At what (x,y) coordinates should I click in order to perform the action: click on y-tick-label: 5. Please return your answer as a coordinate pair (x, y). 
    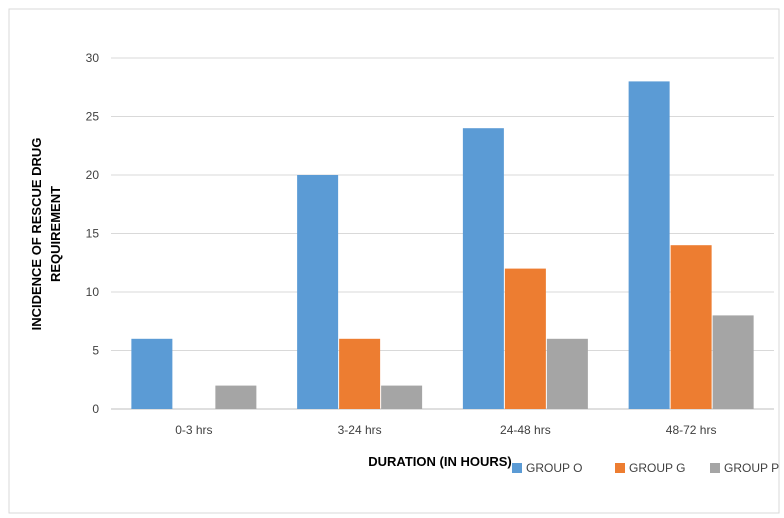
    Looking at the image, I should click on (95, 351).